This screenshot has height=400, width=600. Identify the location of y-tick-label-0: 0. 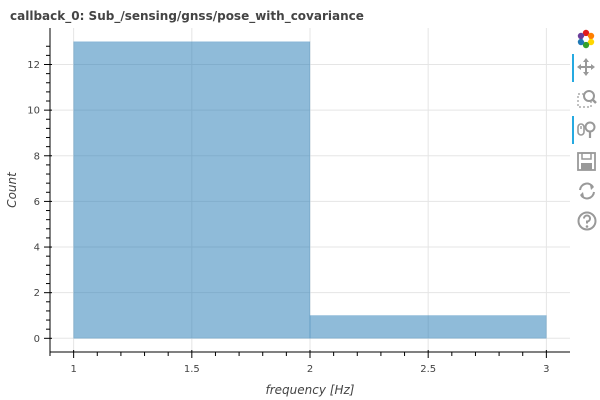
(37, 339).